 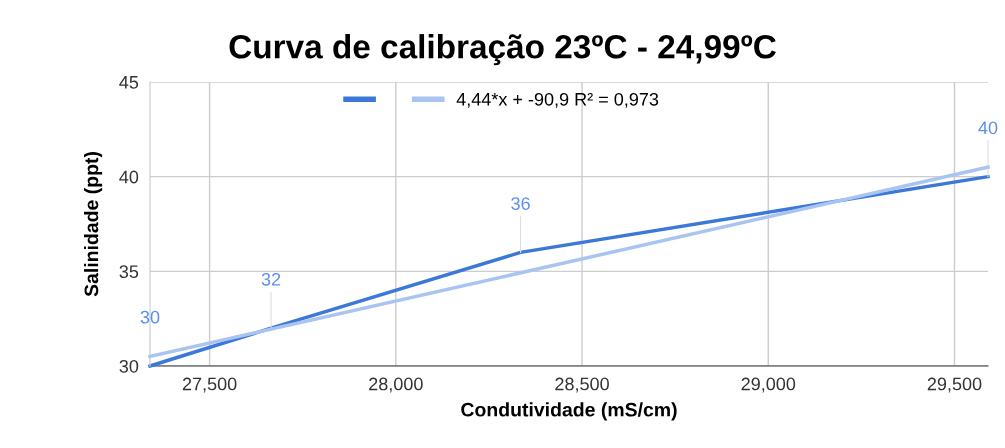 I want to click on x-tick-label: 28,500, so click(x=582, y=385).